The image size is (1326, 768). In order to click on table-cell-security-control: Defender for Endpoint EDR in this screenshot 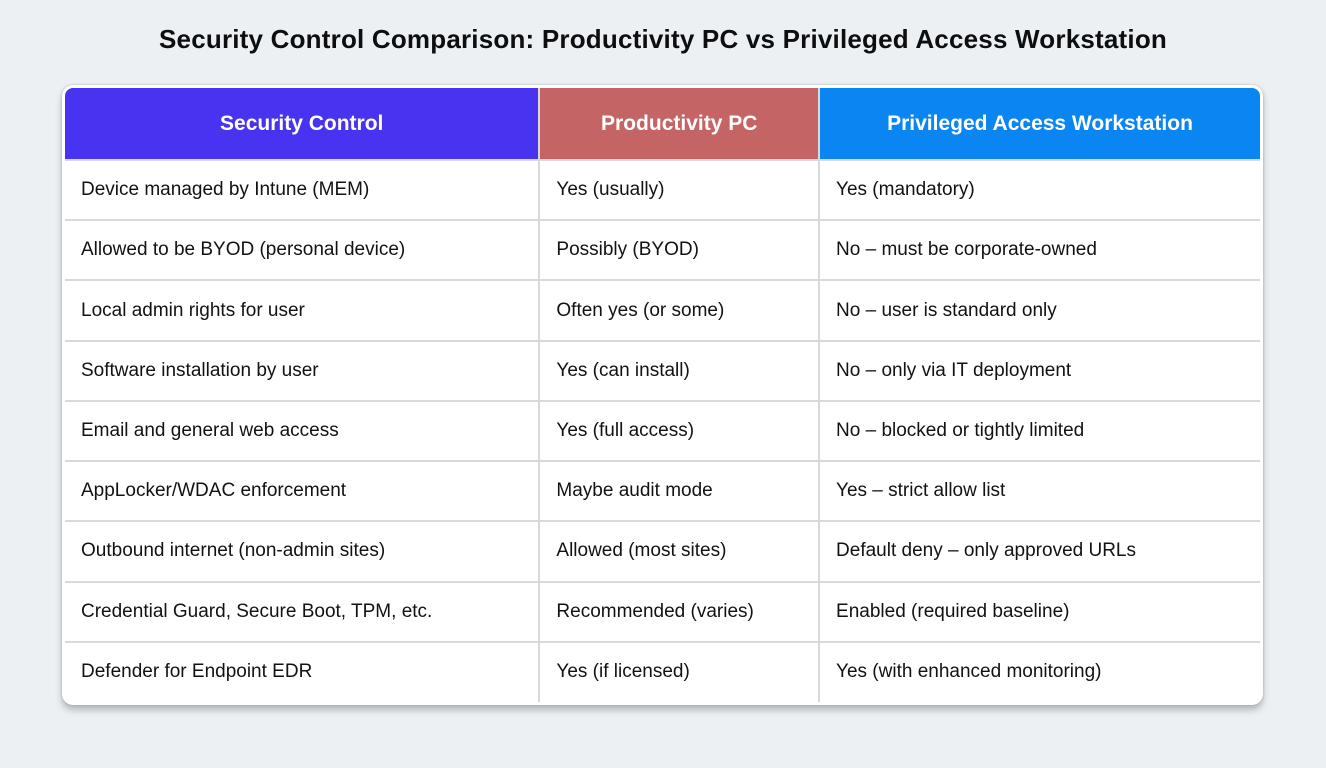, I will do `click(303, 671)`.